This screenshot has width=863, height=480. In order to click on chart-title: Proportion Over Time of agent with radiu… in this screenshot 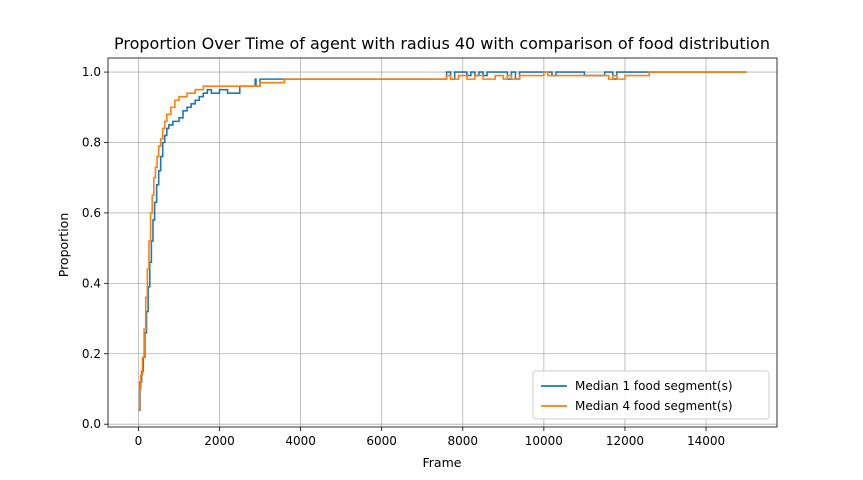, I will do `click(442, 43)`.